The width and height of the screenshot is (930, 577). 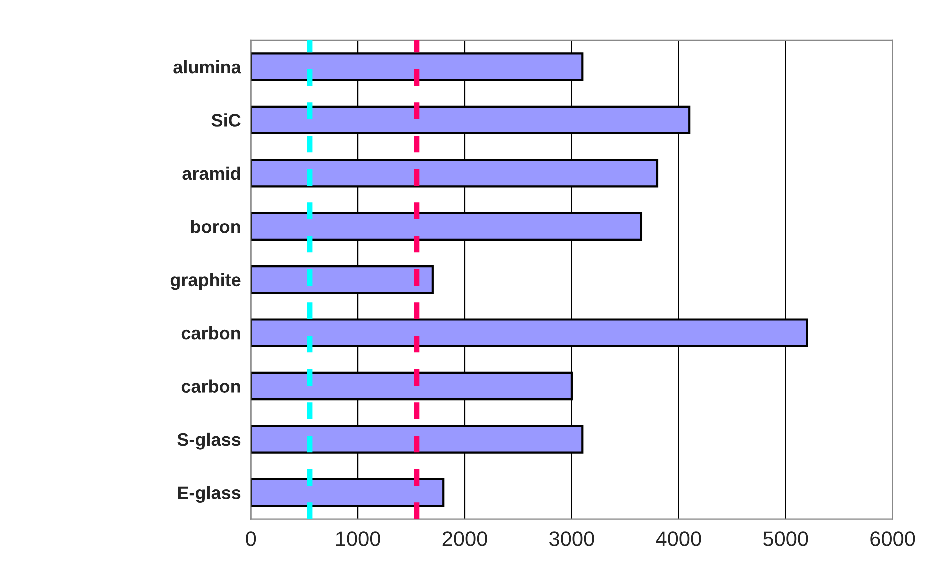 I want to click on y-tick-label: aramid, so click(x=211, y=173).